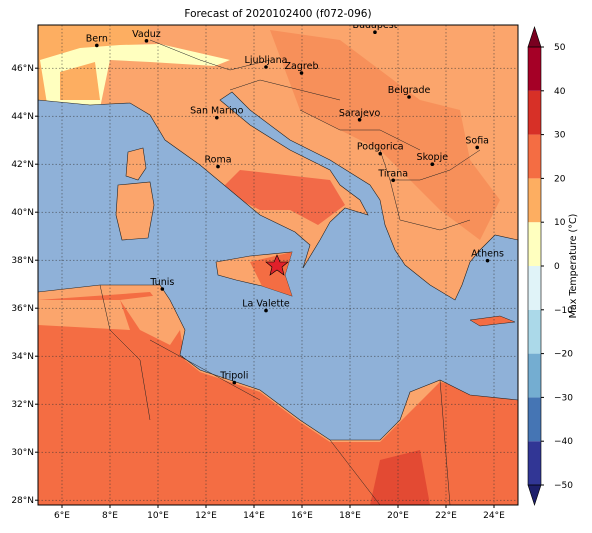  What do you see at coordinates (22, 261) in the screenshot?
I see `y-tick-label: 38°N` at bounding box center [22, 261].